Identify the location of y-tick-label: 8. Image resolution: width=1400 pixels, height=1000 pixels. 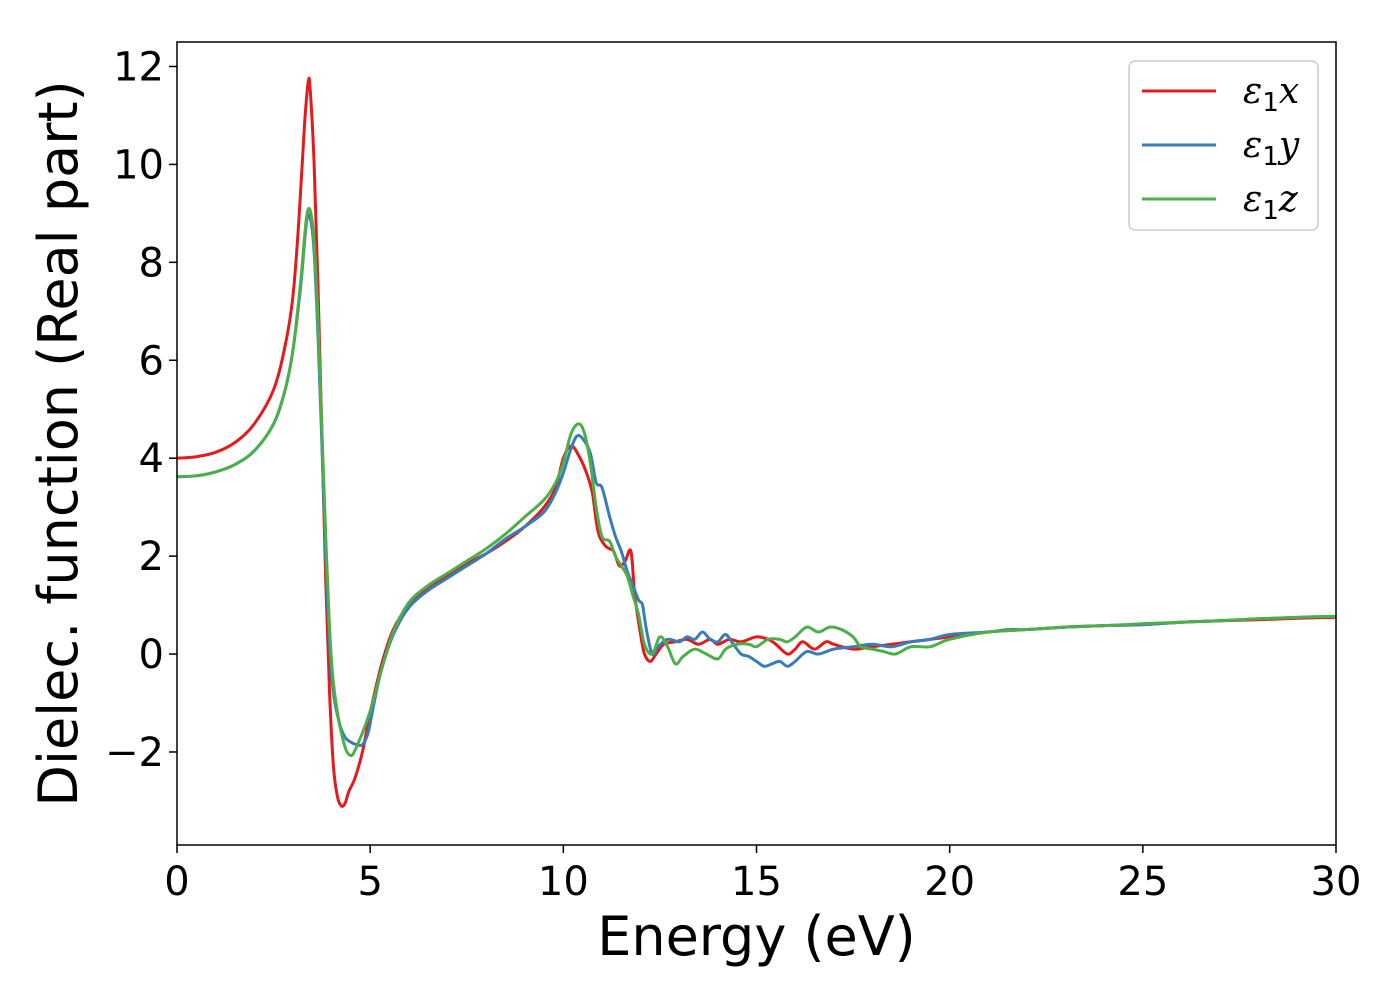
(151, 263).